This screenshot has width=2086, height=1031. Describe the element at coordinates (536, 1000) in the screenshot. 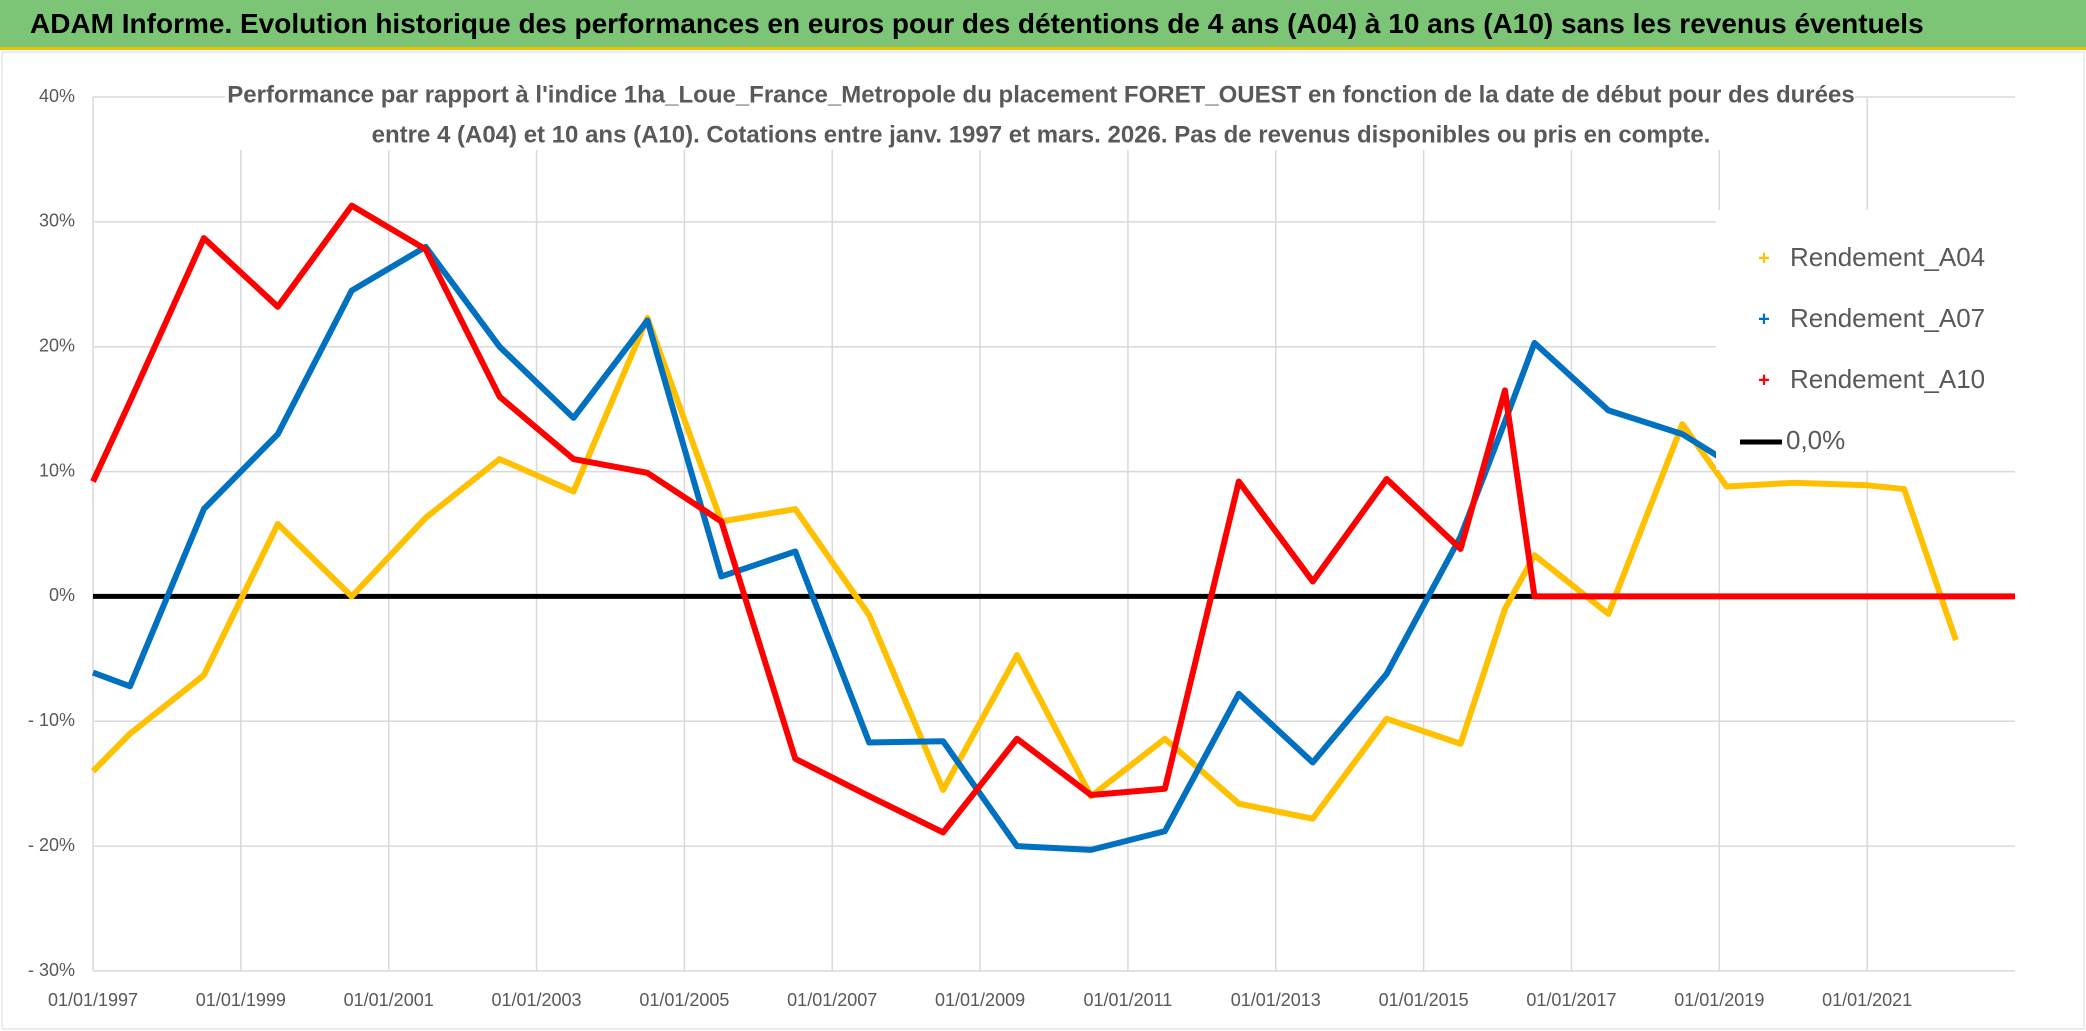

I see `x-tick-label: 01/01/2003` at that location.